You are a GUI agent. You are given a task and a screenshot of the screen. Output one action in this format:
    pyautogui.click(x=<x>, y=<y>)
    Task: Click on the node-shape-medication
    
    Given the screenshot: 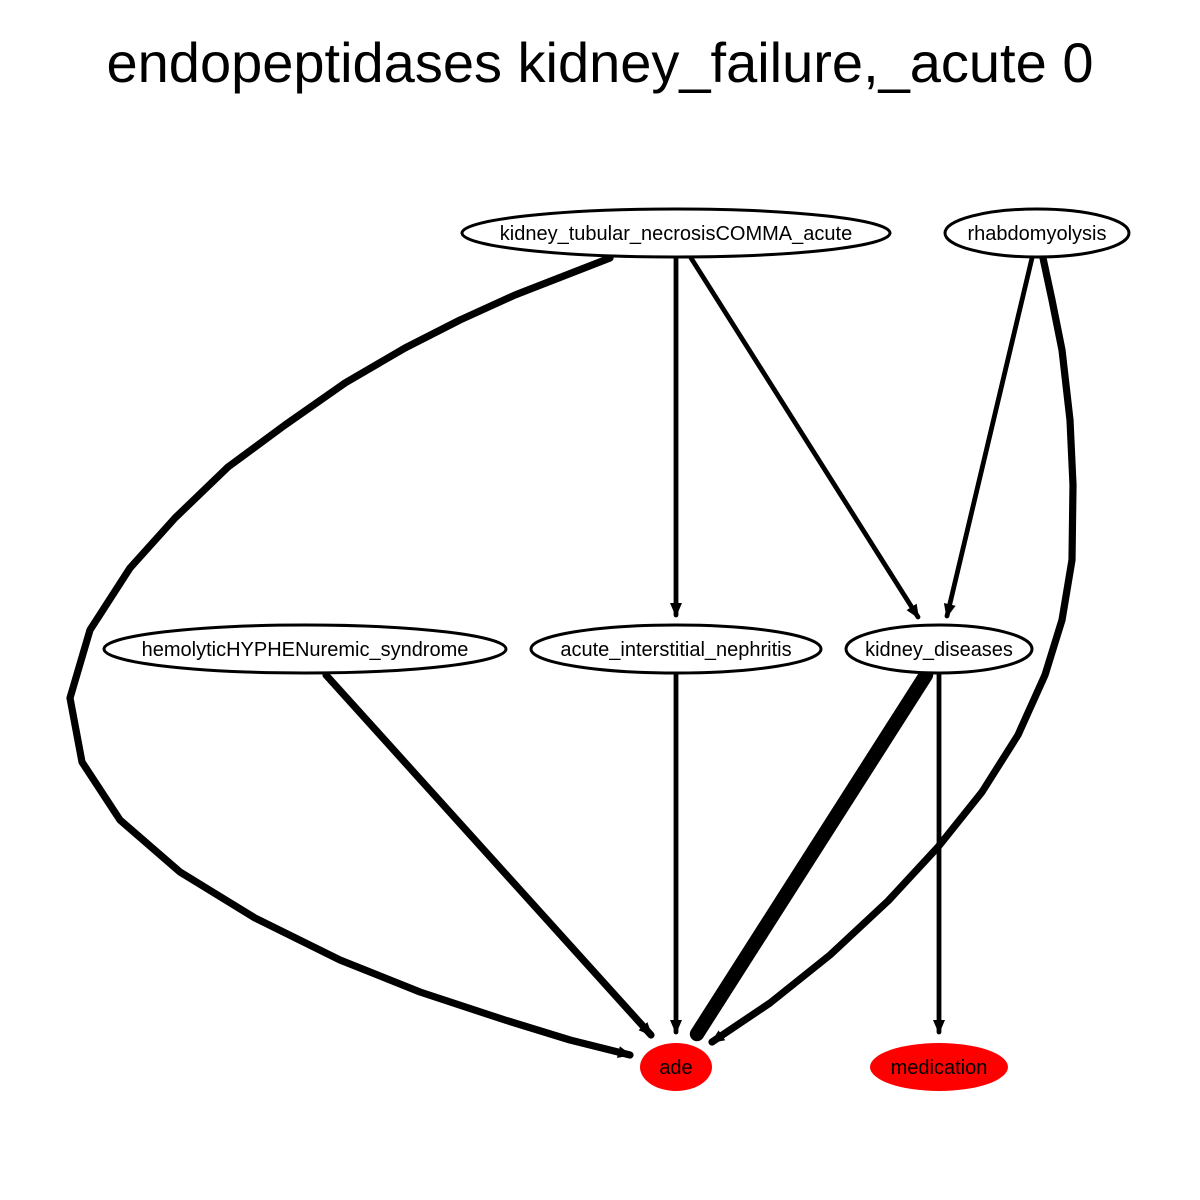 What is the action you would take?
    pyautogui.click(x=939, y=1067)
    